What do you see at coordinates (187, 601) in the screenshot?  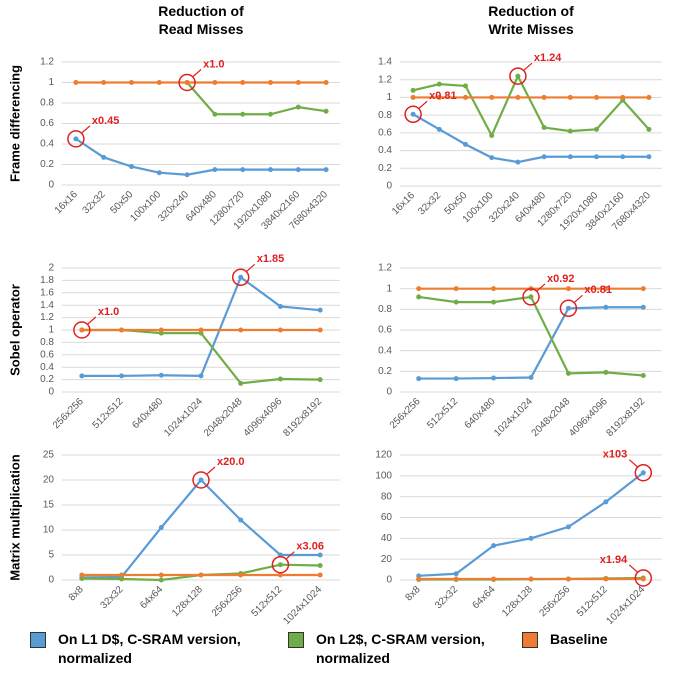 I see `x-tick-label: 128x128` at bounding box center [187, 601].